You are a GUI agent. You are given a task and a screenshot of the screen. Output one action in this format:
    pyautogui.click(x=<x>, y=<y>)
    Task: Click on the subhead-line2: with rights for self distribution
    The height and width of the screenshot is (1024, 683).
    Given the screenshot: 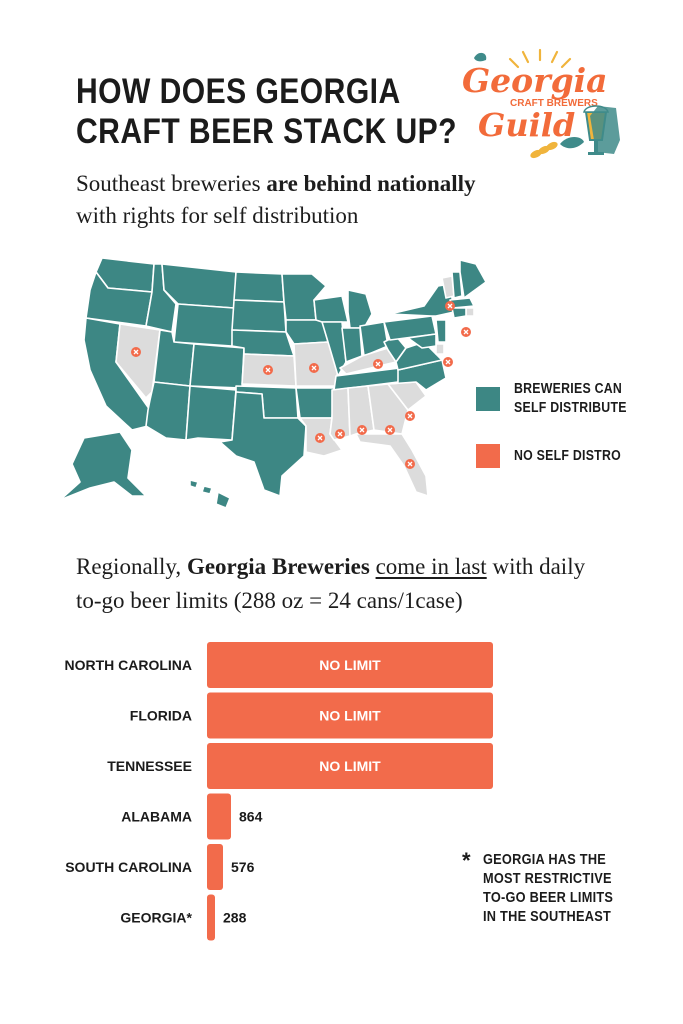 What is the action you would take?
    pyautogui.click(x=217, y=215)
    